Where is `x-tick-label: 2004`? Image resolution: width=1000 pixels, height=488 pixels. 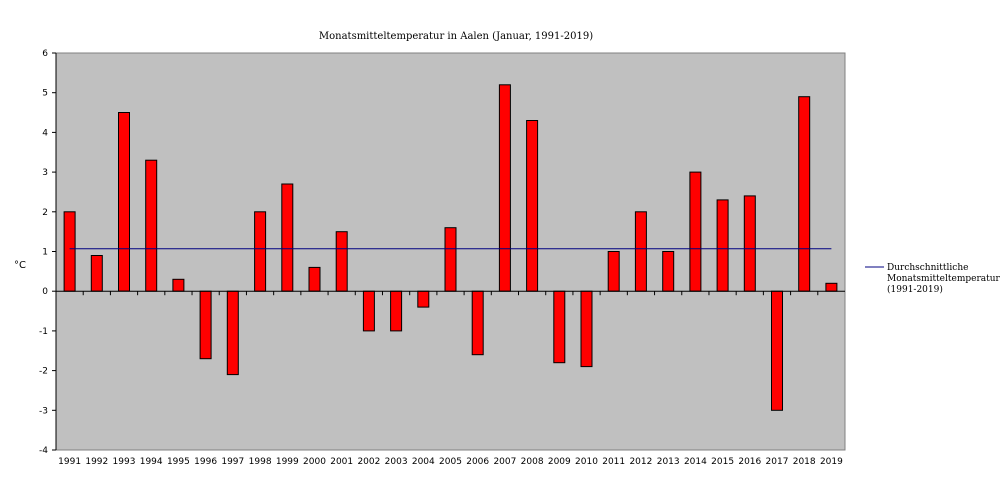 x-tick-label: 2004 is located at coordinates (423, 462).